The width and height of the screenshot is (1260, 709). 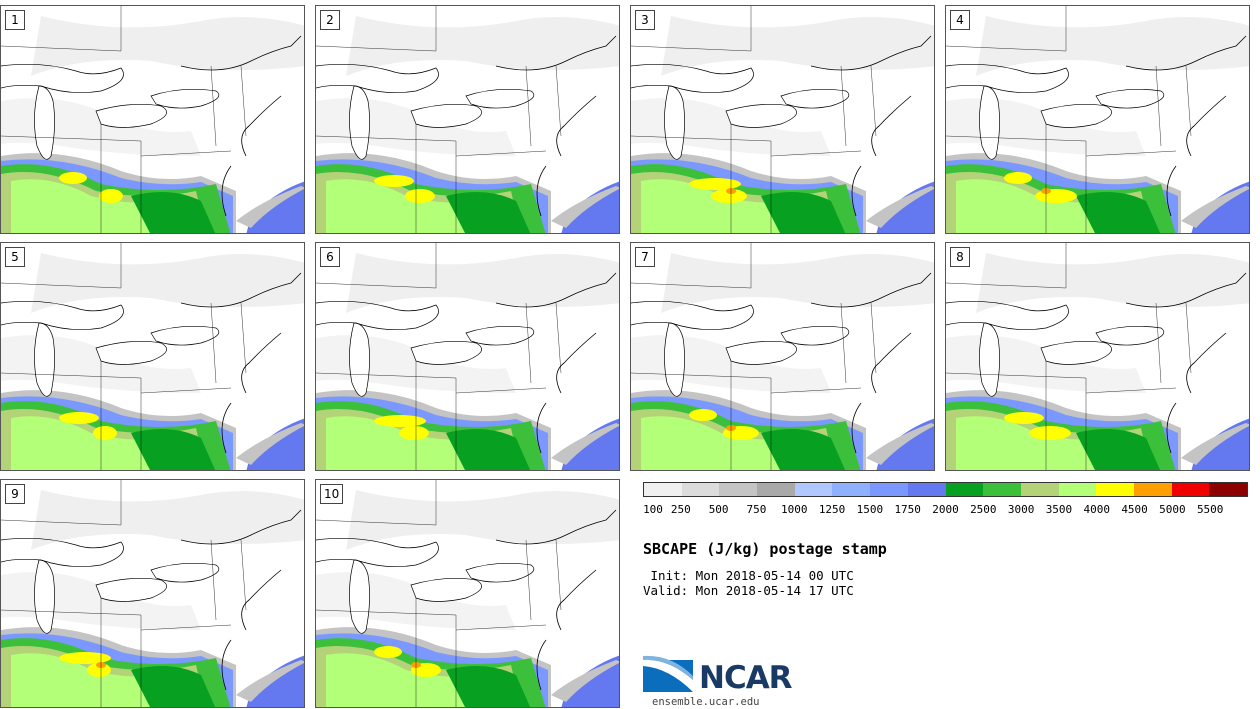 What do you see at coordinates (960, 20) in the screenshot?
I see `member-number: 4` at bounding box center [960, 20].